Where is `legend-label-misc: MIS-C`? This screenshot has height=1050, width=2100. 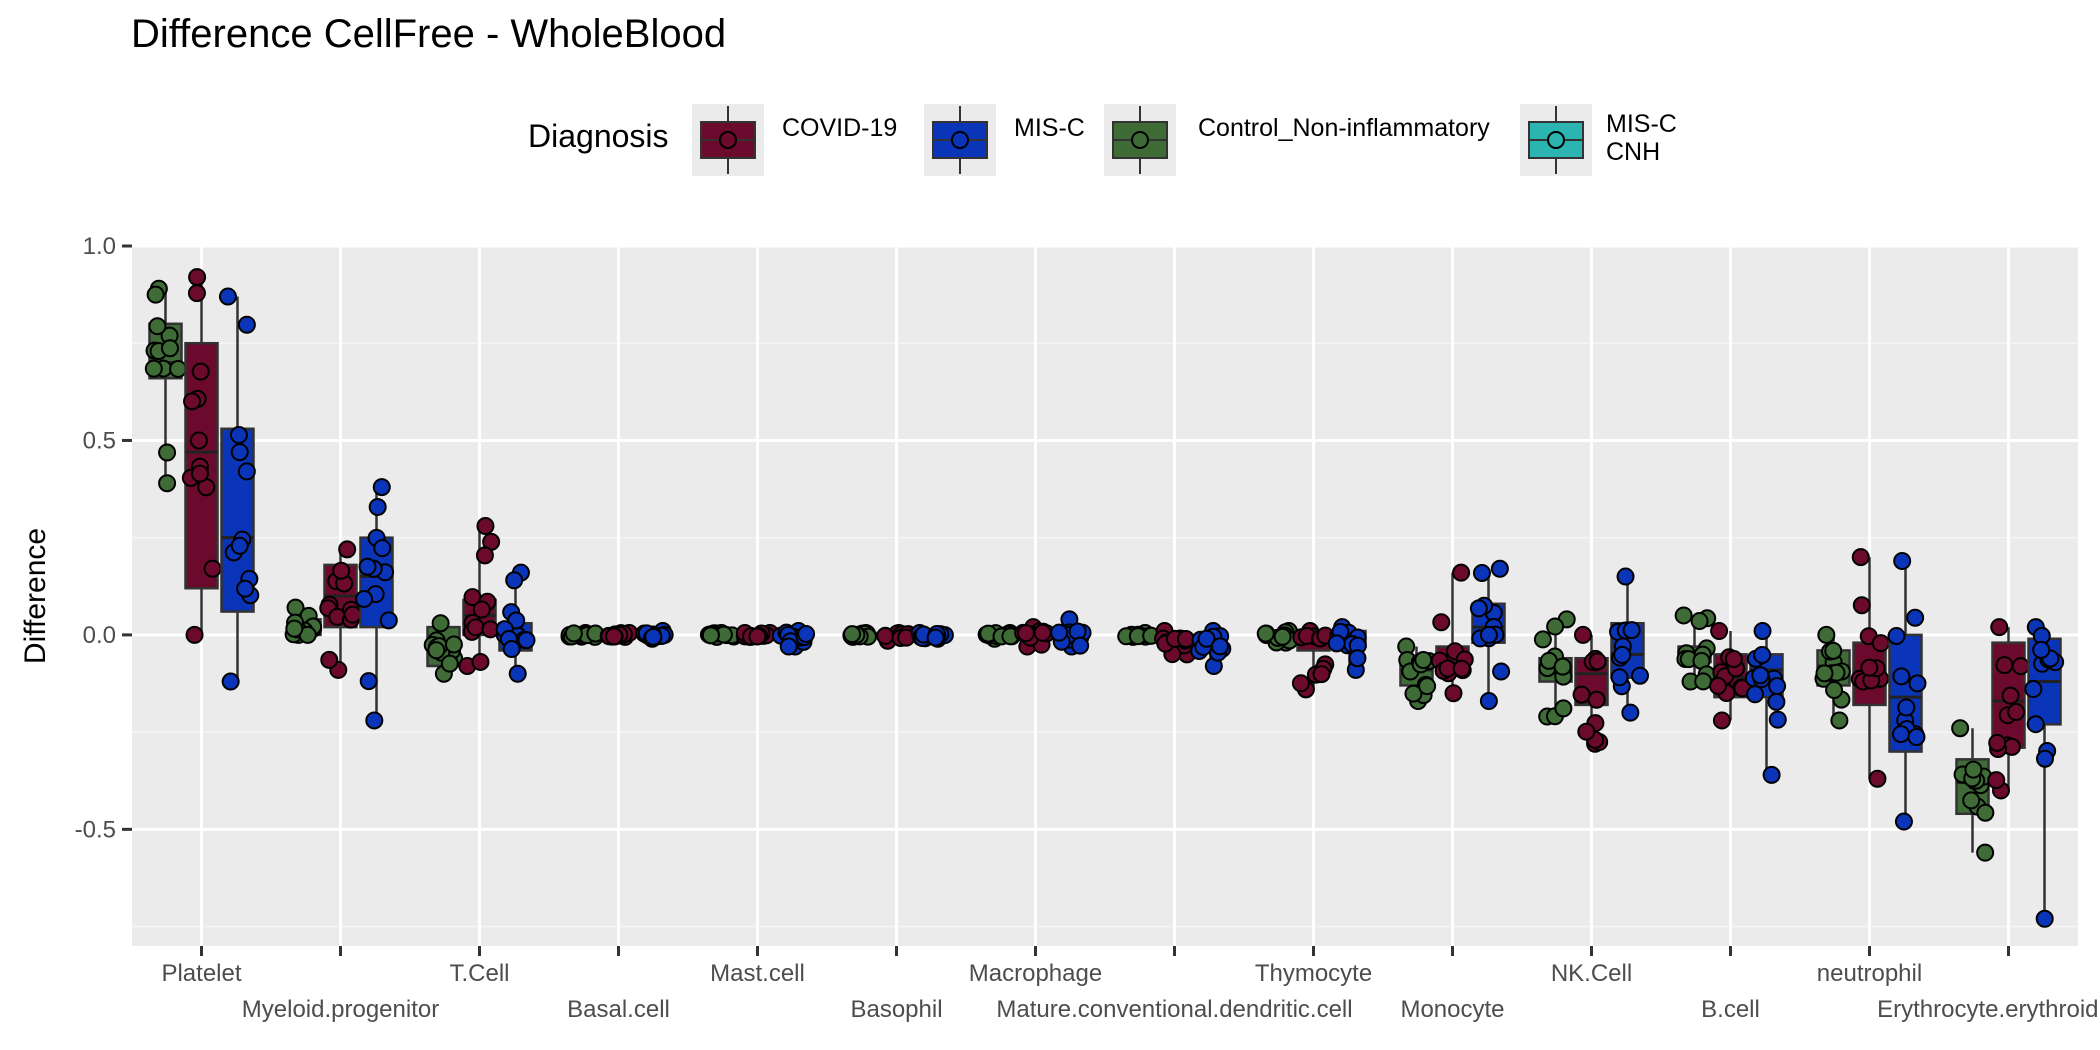 legend-label-misc: MIS-C is located at coordinates (1049, 128).